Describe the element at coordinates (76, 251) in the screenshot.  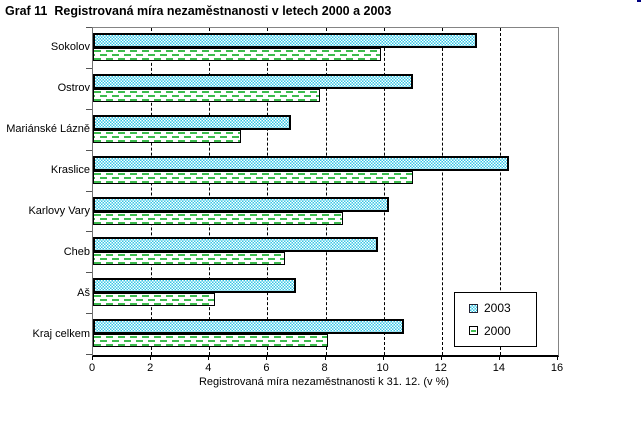
I see `category-label-5: Cheb` at that location.